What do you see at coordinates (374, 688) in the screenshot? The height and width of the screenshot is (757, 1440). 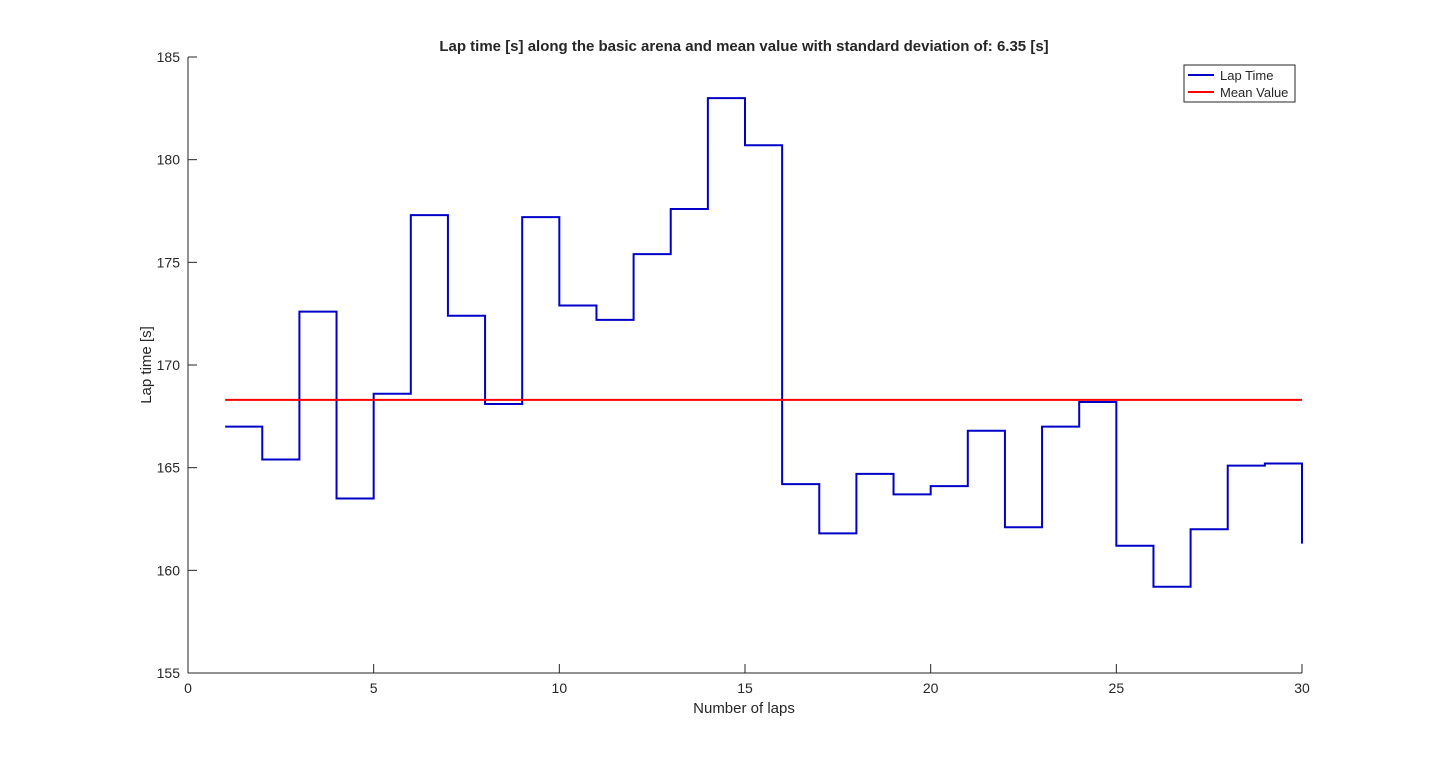 I see `x-tick-label: 5` at bounding box center [374, 688].